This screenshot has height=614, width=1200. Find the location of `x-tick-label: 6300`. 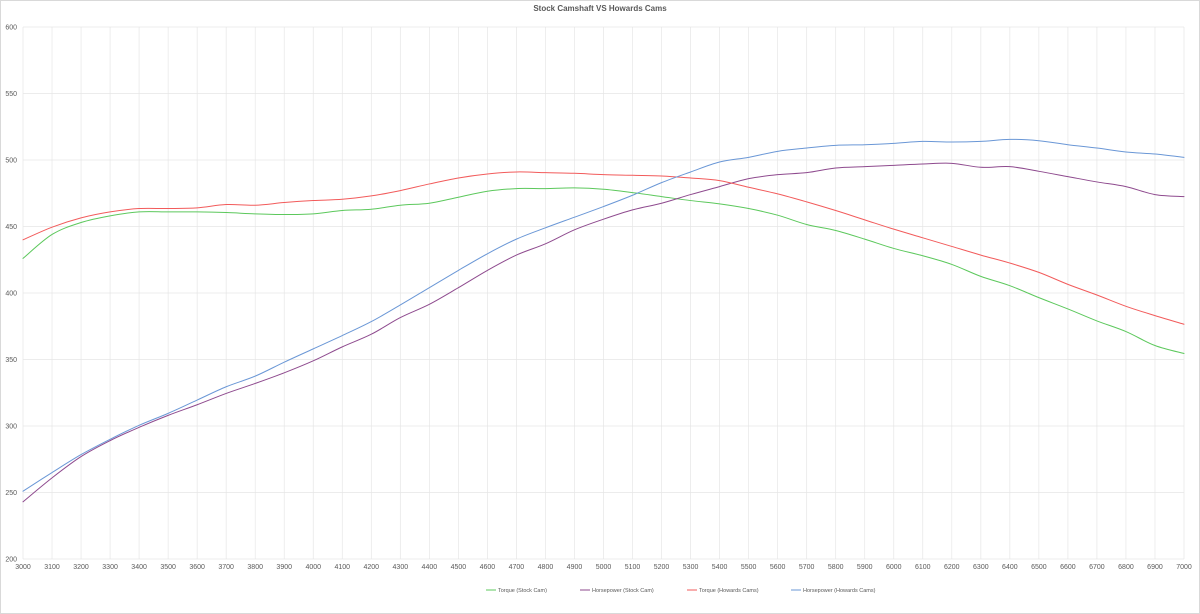

x-tick-label: 6300 is located at coordinates (981, 567).